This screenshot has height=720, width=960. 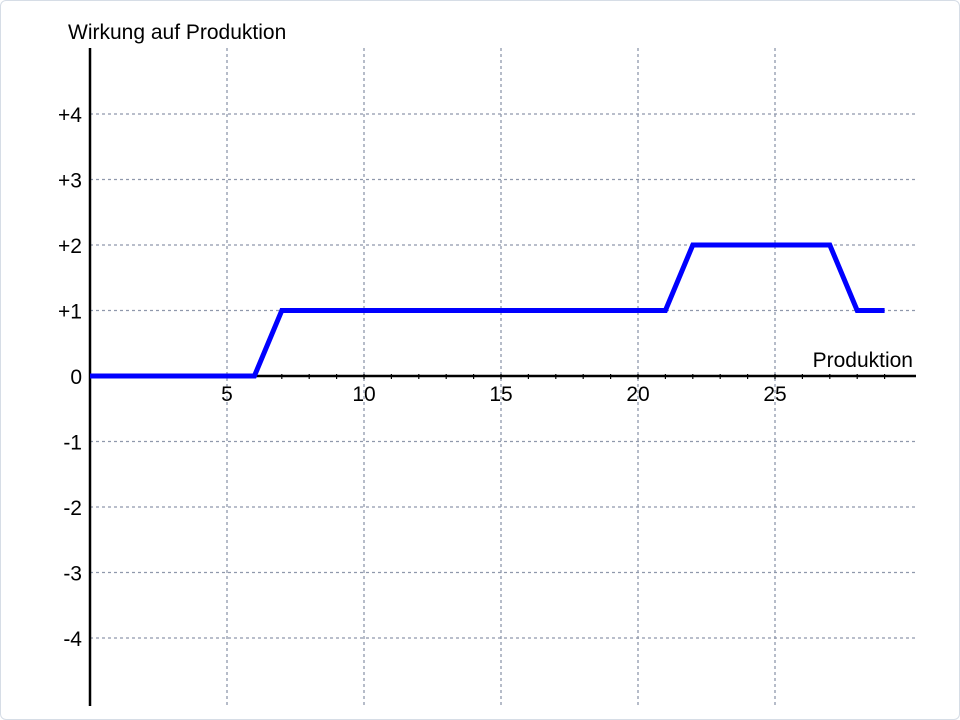 What do you see at coordinates (500, 394) in the screenshot?
I see `x-tick-label-15: 15` at bounding box center [500, 394].